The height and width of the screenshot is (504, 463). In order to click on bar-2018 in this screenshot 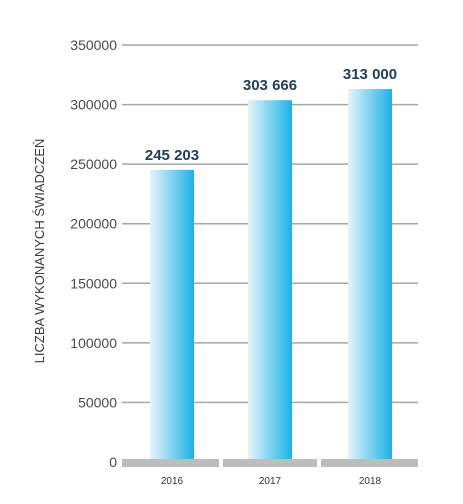, I will do `click(370, 275)`.